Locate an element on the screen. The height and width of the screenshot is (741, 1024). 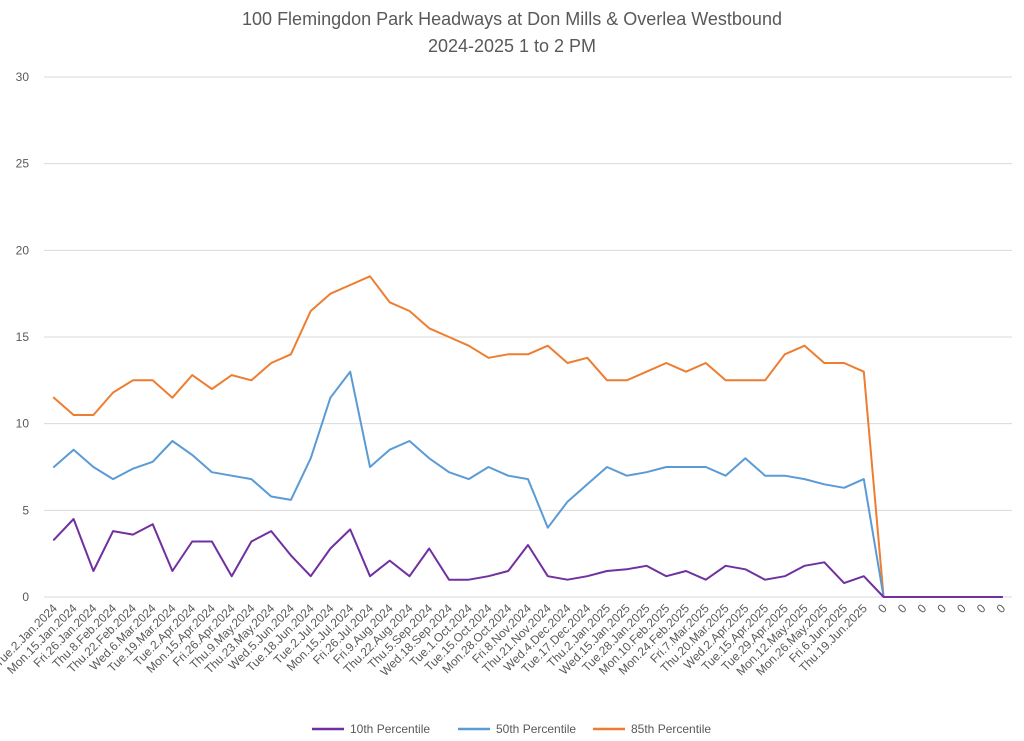
y-tick-label: 10 is located at coordinates (23, 424).